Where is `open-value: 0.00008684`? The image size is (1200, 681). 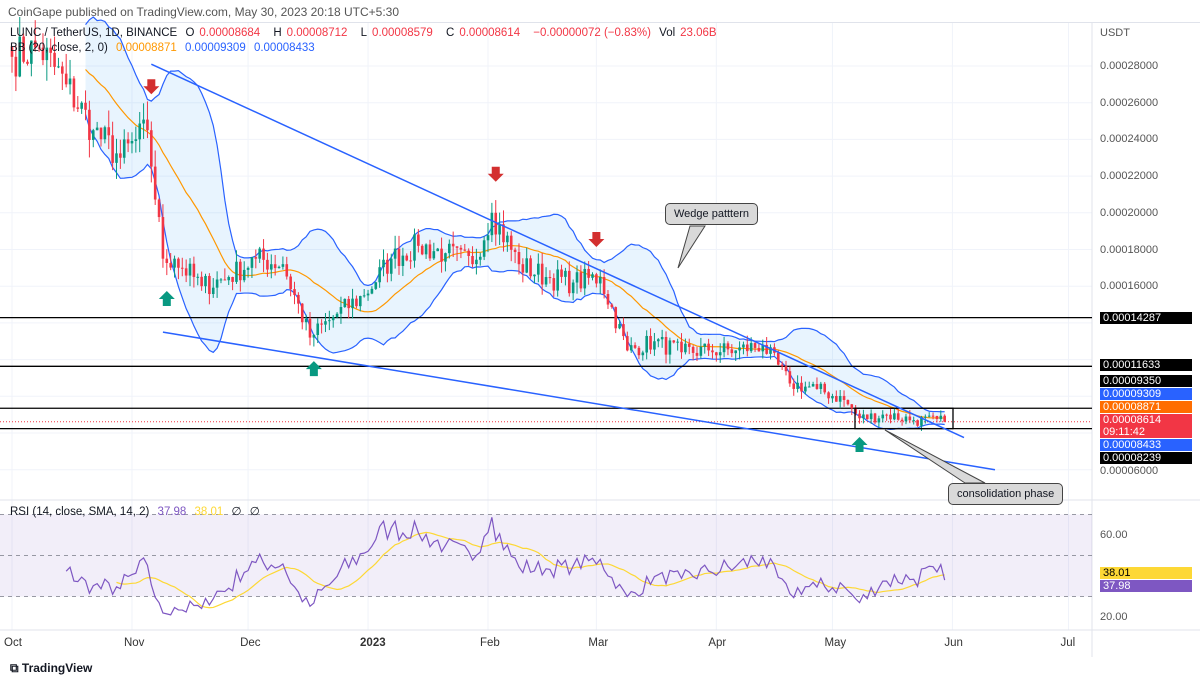
open-value: 0.00008684 is located at coordinates (230, 33).